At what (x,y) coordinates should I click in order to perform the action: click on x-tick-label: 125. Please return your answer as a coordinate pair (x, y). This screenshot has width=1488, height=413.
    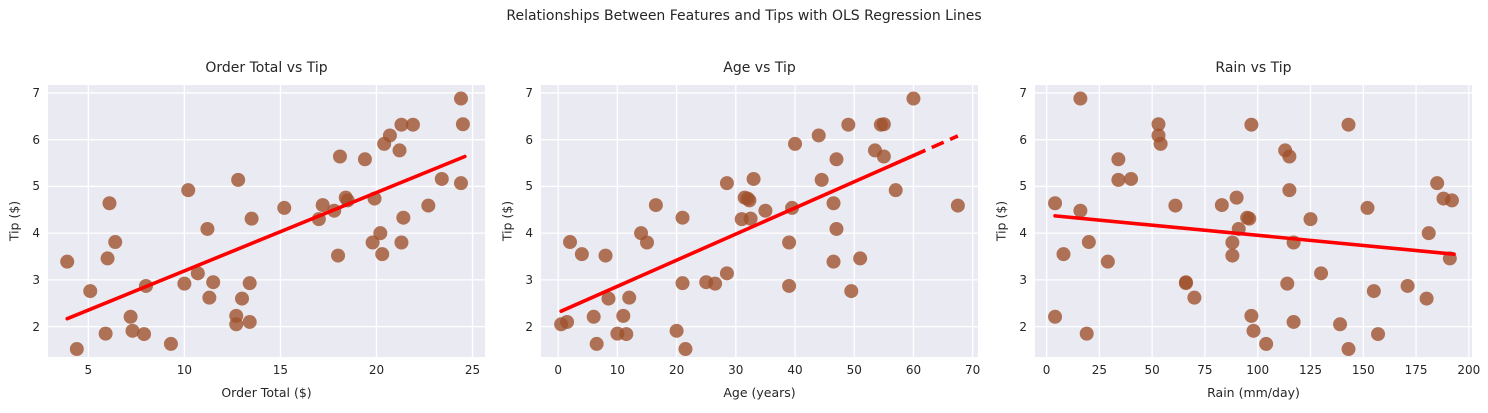
    Looking at the image, I should click on (1310, 370).